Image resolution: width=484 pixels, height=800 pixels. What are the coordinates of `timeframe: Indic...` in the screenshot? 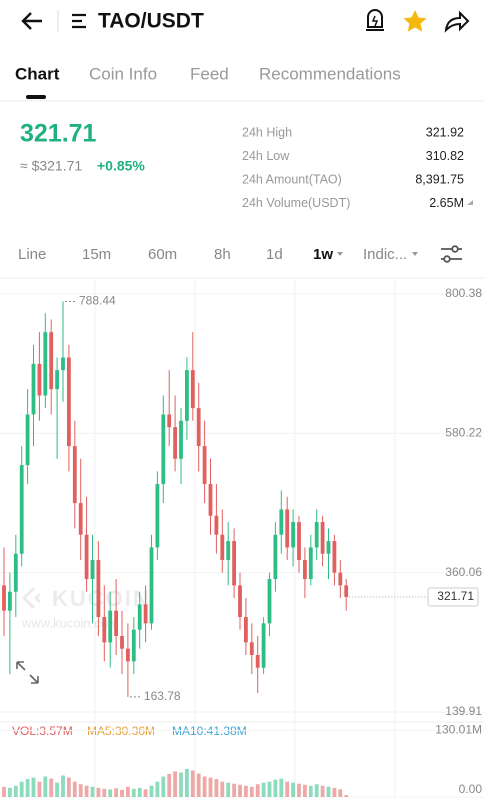 It's located at (385, 254).